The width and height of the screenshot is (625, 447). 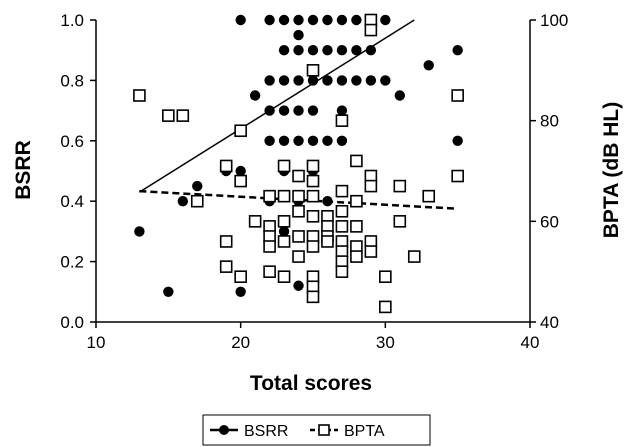 What do you see at coordinates (324, 430) in the screenshot?
I see `legend-bpta-marker` at bounding box center [324, 430].